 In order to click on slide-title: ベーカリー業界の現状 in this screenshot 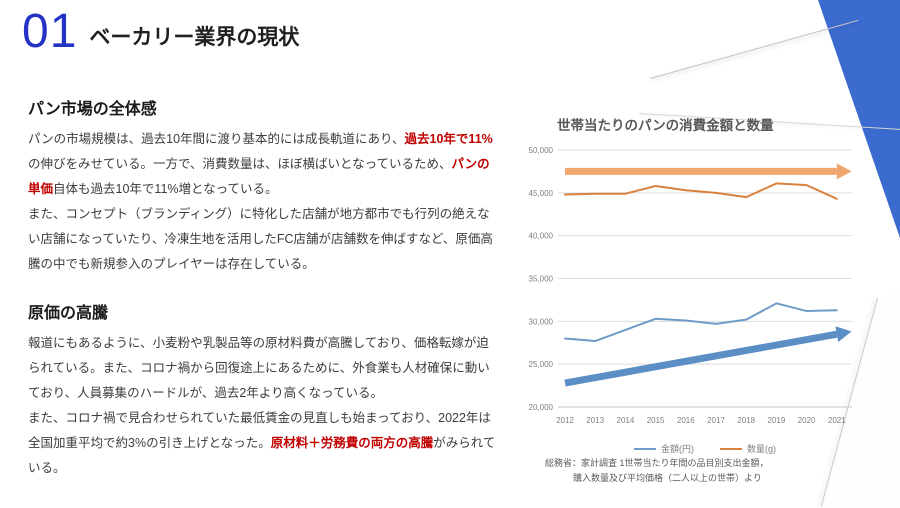, I will do `click(194, 37)`.